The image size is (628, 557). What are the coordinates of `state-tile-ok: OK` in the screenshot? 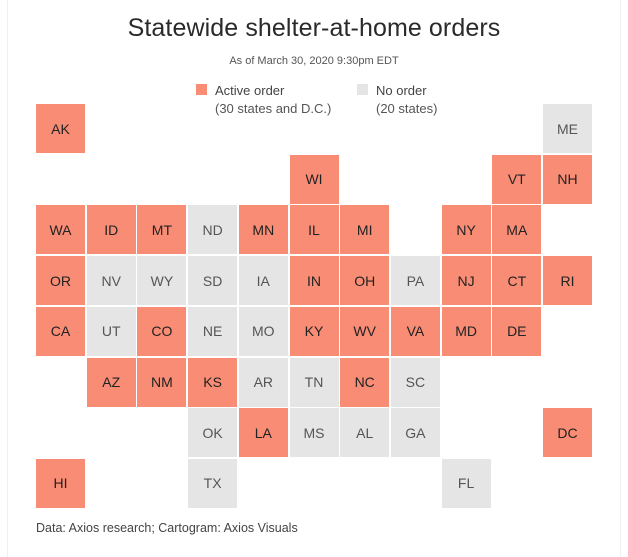 It's located at (213, 433).